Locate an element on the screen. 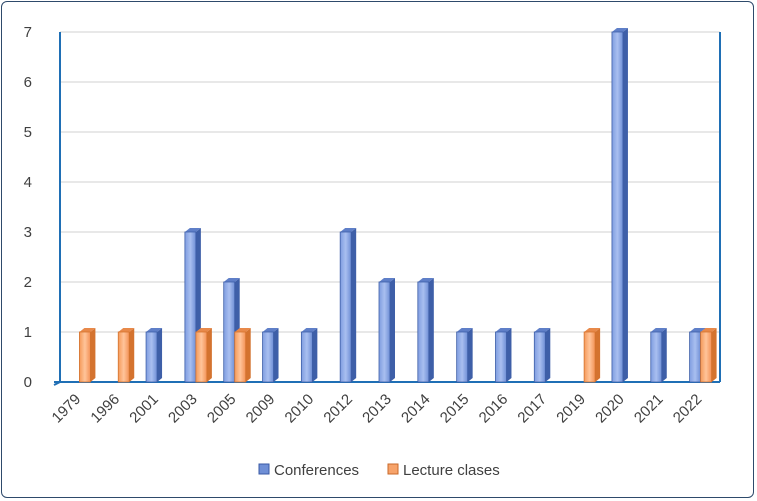  y-tick-label: 4 is located at coordinates (28, 182).